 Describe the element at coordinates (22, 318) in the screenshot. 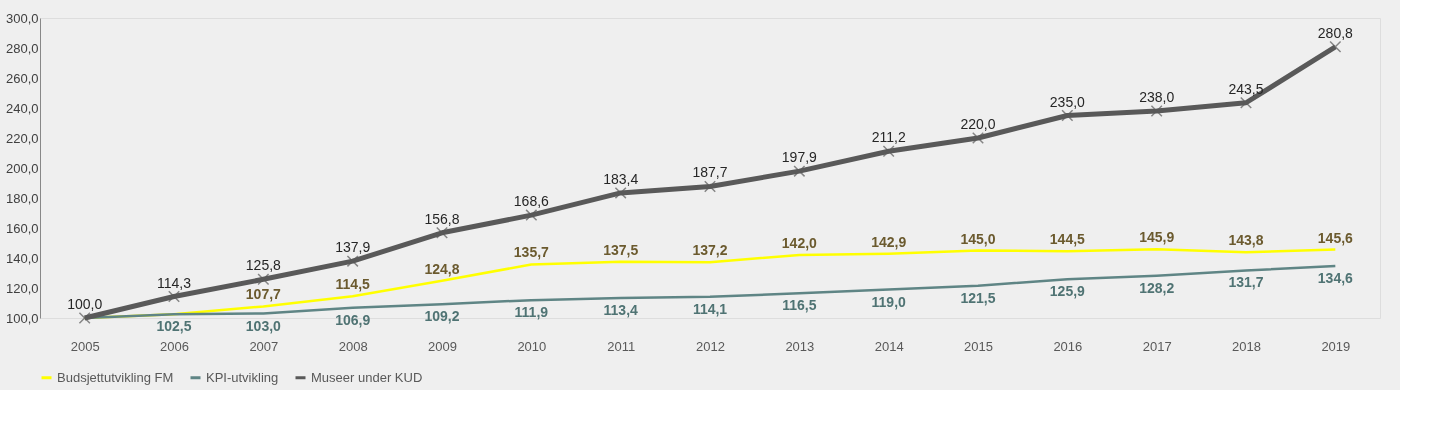

I see `y-tick-label: 100,0` at that location.